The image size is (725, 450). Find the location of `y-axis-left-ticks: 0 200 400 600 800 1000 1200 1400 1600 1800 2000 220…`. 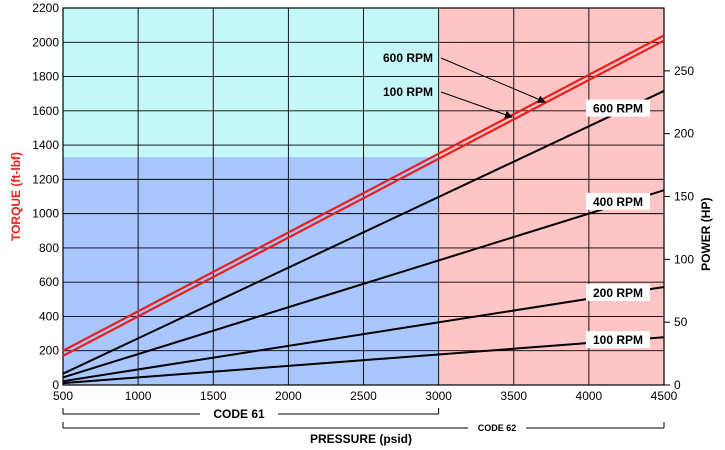

y-axis-left-ticks: 0 200 400 600 800 1000 1200 1400 1600 1800 2000 220… is located at coordinates (45, 196).